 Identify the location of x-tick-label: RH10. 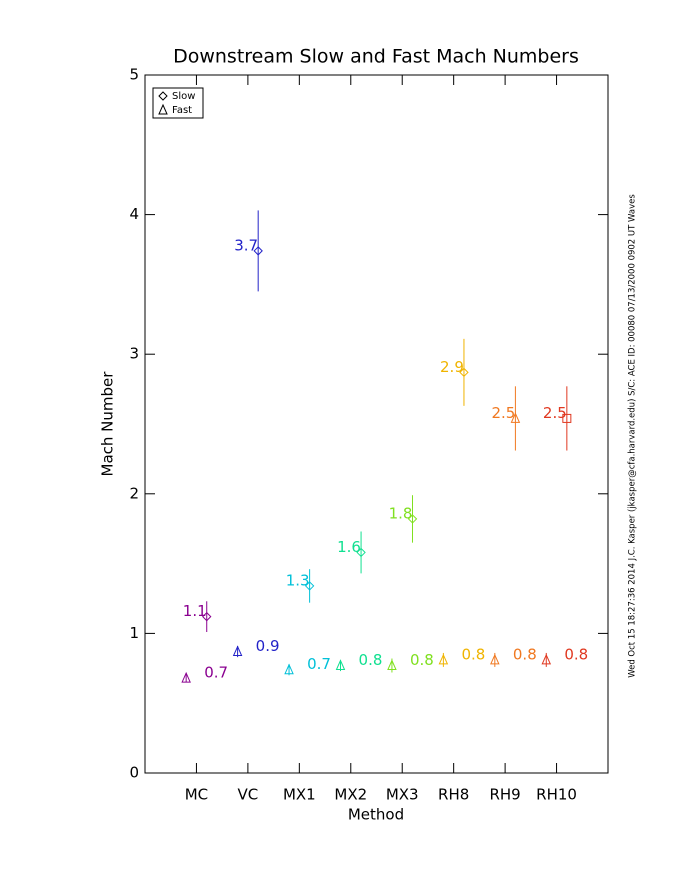
(556, 795).